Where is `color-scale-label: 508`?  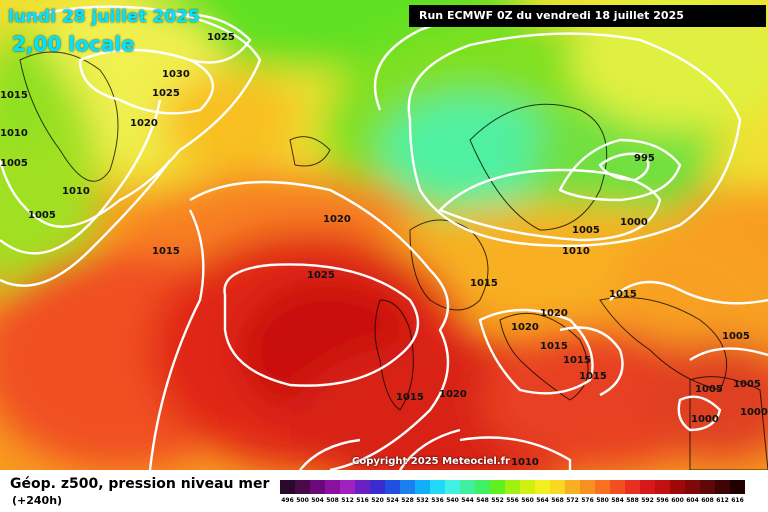 color-scale-label: 508 is located at coordinates (332, 500).